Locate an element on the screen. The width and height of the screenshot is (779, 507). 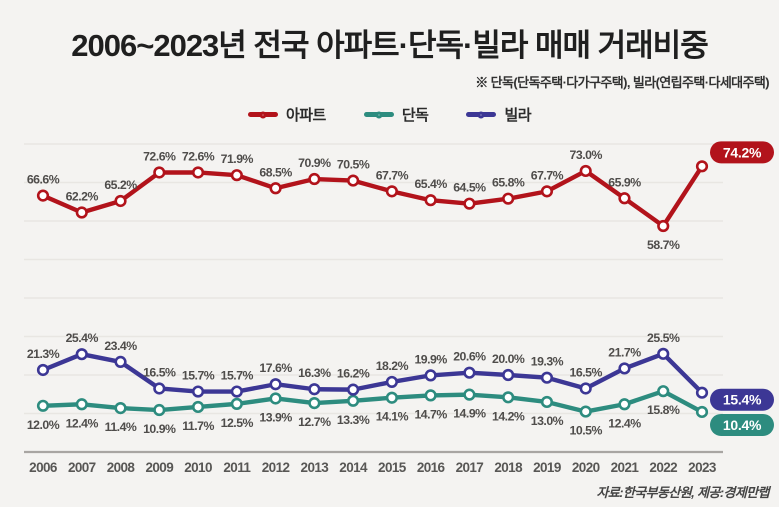
year-label: 2018 is located at coordinates (508, 467).